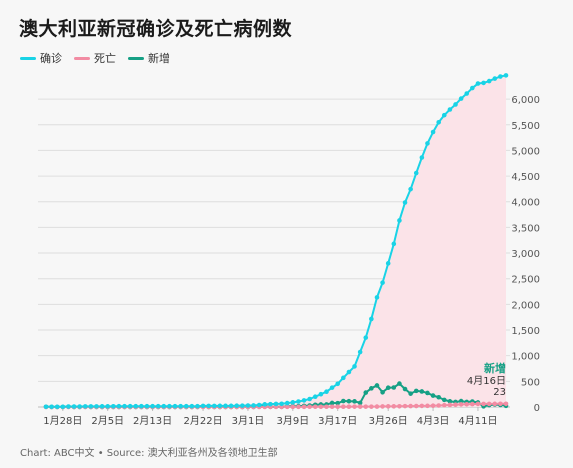 The image size is (573, 468). Describe the element at coordinates (136, 58) in the screenshot. I see `legend-swatch-new` at that location.